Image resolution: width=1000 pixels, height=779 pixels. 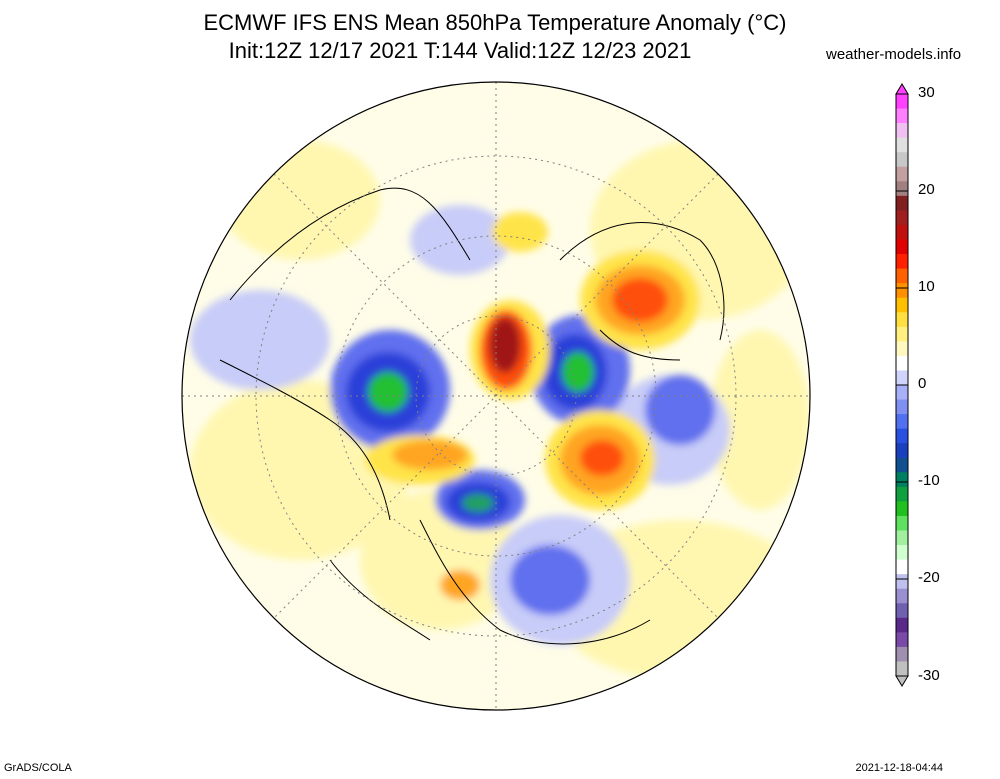 What do you see at coordinates (602, 458) in the screenshot?
I see `warm-hot-se` at bounding box center [602, 458].